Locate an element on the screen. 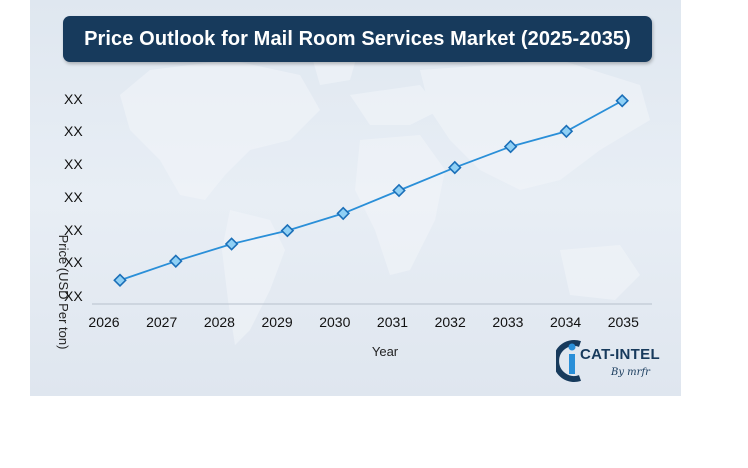  cat-intel-logo: CAT-INTEL By mrfr is located at coordinates (616, 359).